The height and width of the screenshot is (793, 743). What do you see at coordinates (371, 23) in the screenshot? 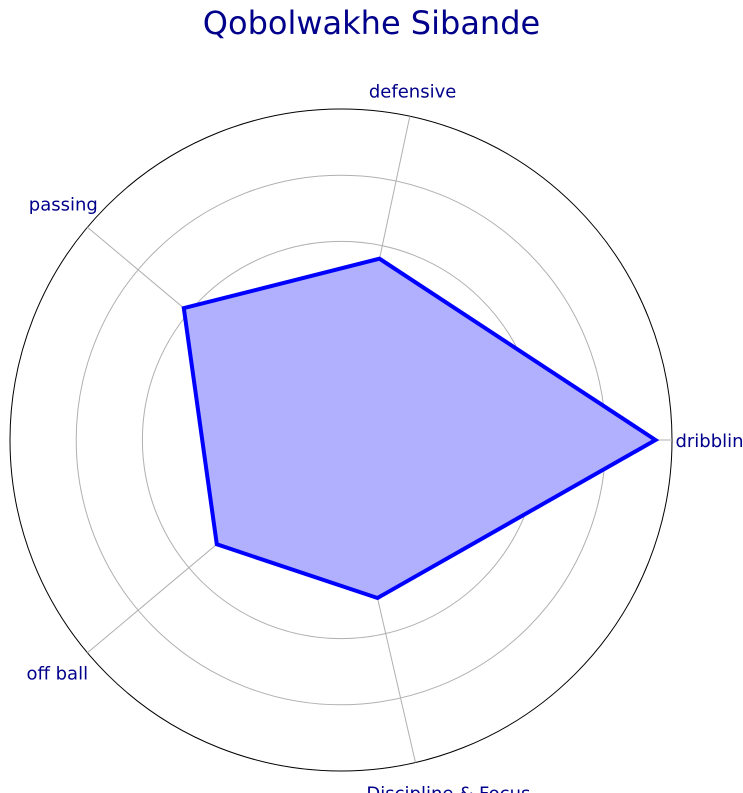
I see `chart-title: Qobolwakhe Sibande` at bounding box center [371, 23].